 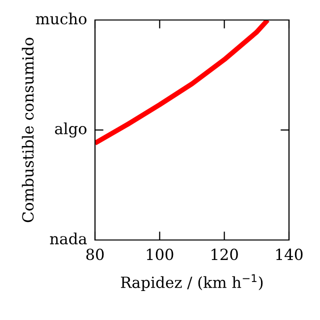 I want to click on text: mucho, so click(x=61, y=18).